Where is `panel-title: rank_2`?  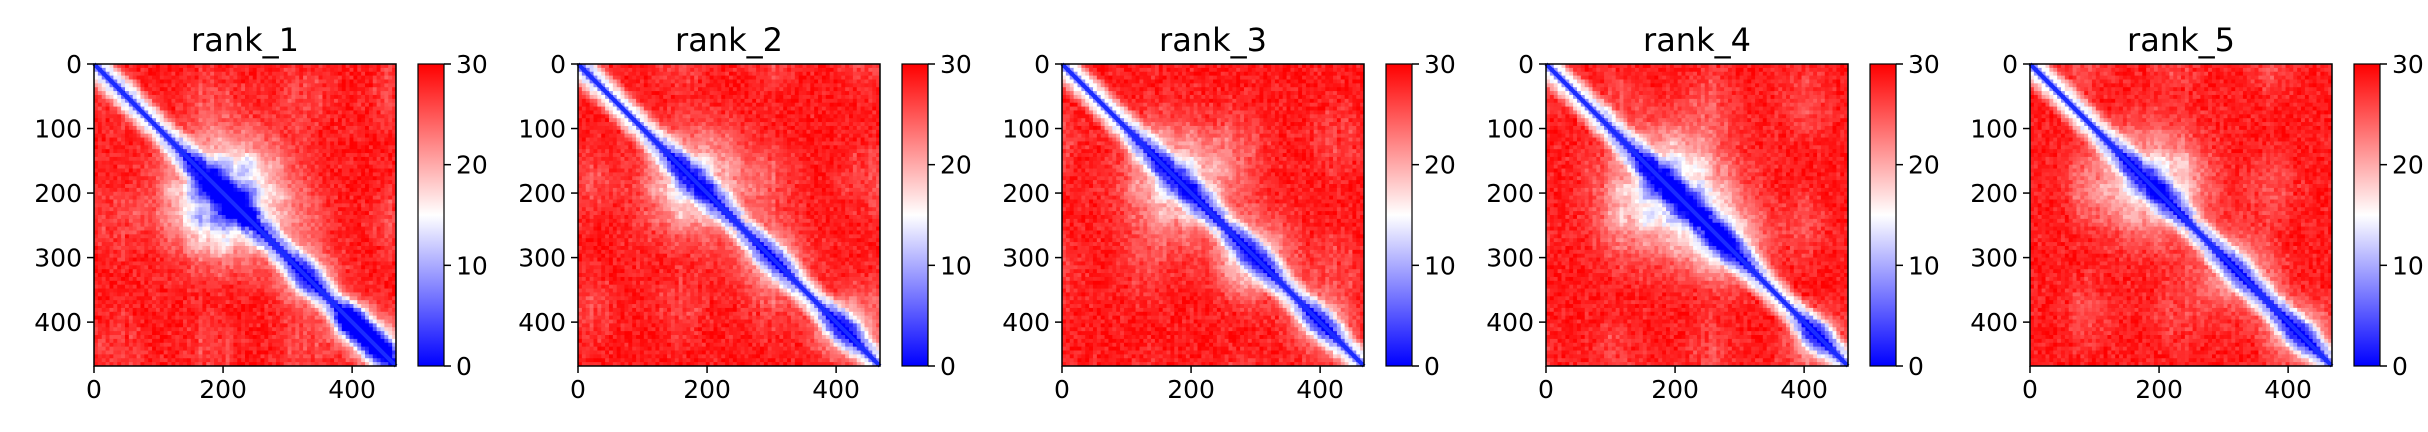 panel-title: rank_2 is located at coordinates (729, 40).